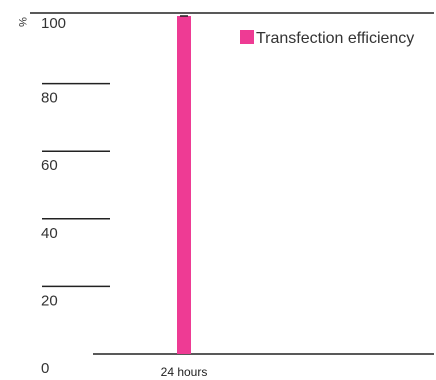  Describe the element at coordinates (45, 368) in the screenshot. I see `y-tick-label: 0` at that location.